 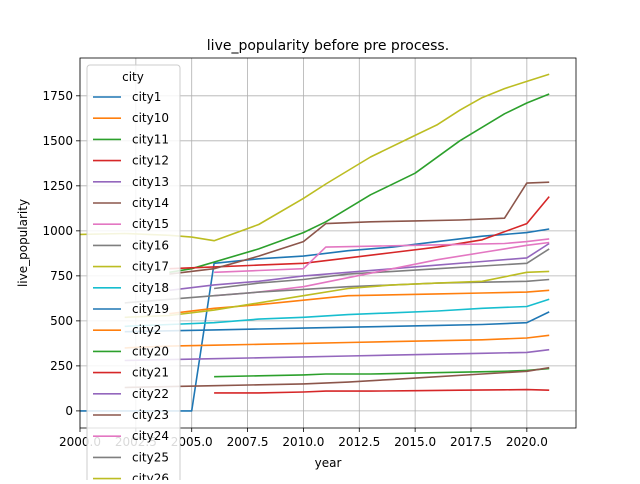 I want to click on legend-title: city, so click(x=133, y=77).